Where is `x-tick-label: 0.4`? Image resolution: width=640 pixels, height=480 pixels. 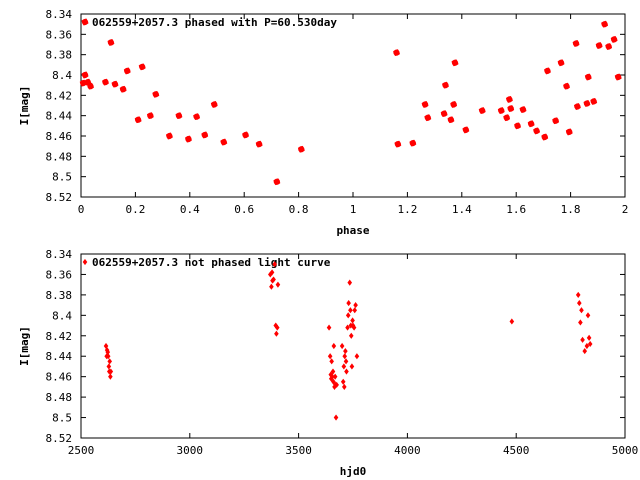 x-tick-label: 0.4 is located at coordinates (190, 209).